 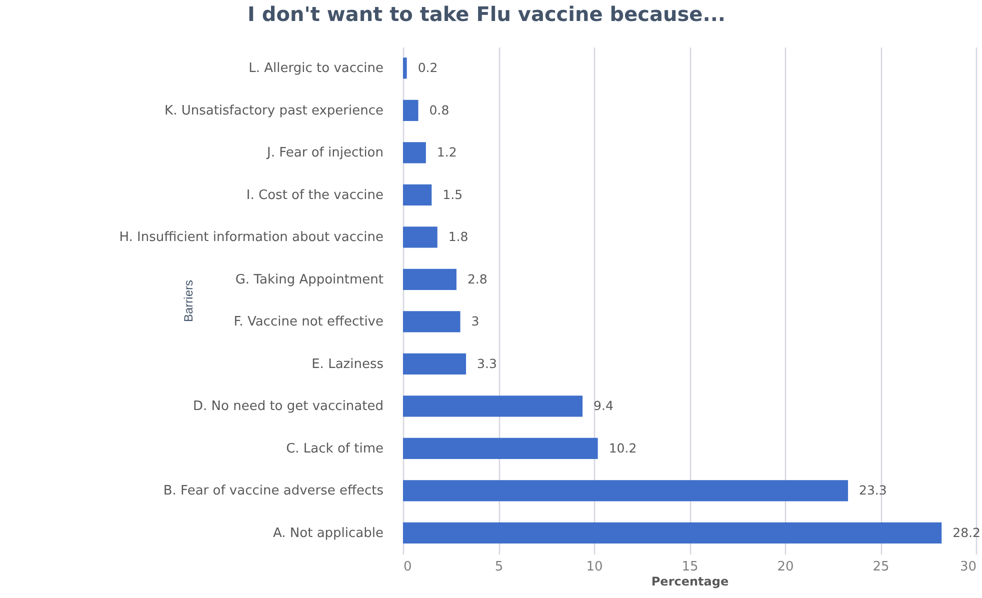 What do you see at coordinates (622, 448) in the screenshot?
I see `data-label: 10.2` at bounding box center [622, 448].